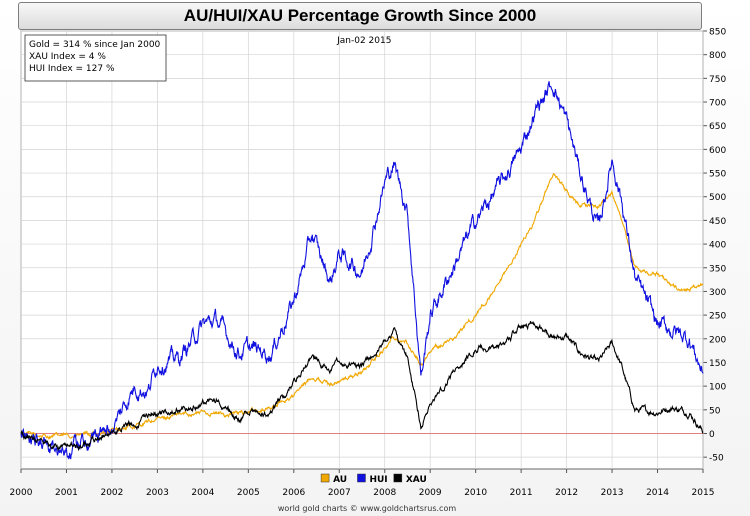 The height and width of the screenshot is (516, 750). What do you see at coordinates (566, 493) in the screenshot?
I see `x-tick-label: 2012` at bounding box center [566, 493].